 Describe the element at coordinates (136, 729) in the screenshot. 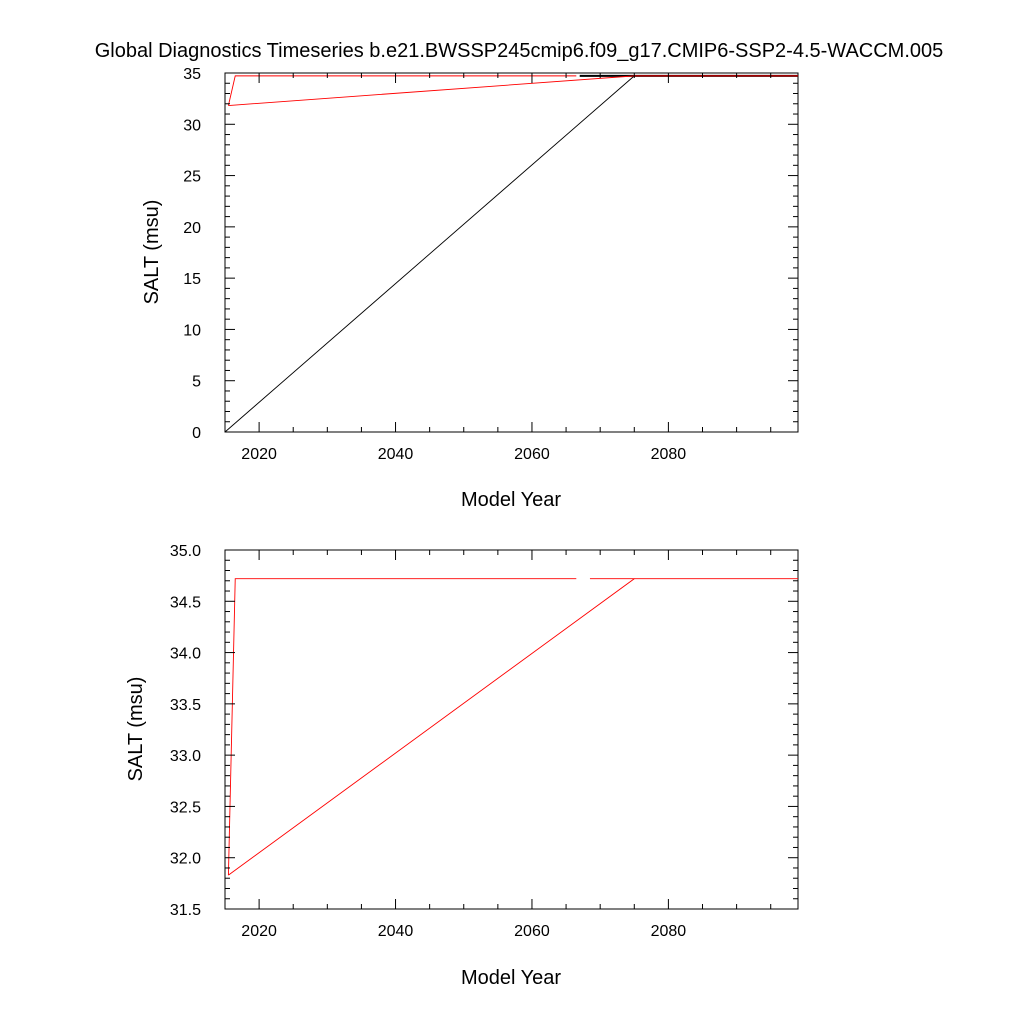

I see `y-axis-title-bottom: SALT (msu)` at that location.